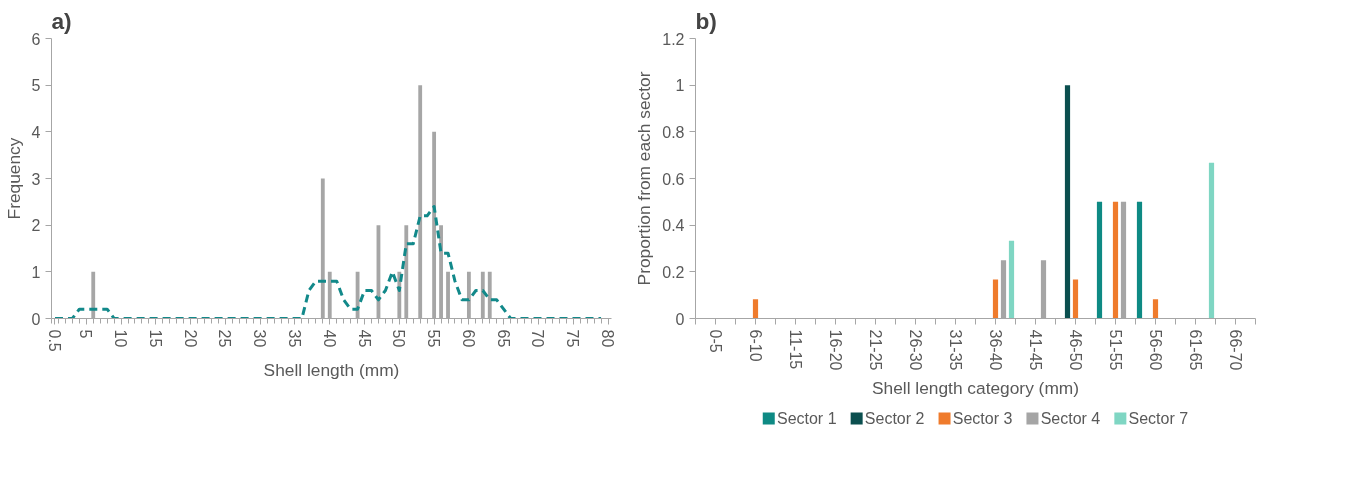 This screenshot has width=1362, height=488. I want to click on x-tick-label: 5, so click(86, 334).